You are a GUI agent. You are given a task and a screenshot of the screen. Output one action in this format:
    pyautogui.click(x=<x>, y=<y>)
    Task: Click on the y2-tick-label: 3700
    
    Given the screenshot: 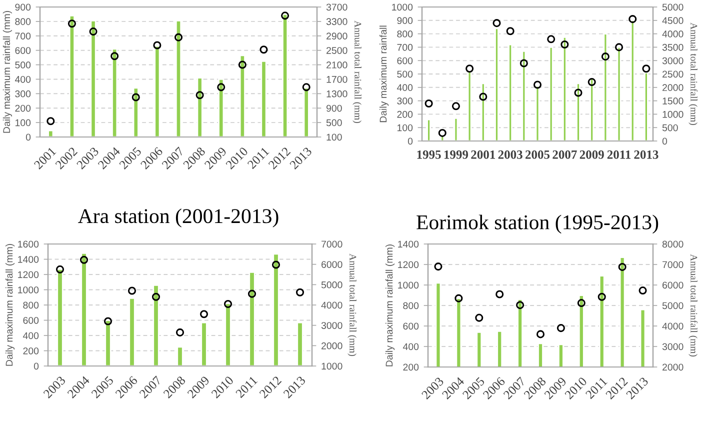 What is the action you would take?
    pyautogui.click(x=337, y=7)
    